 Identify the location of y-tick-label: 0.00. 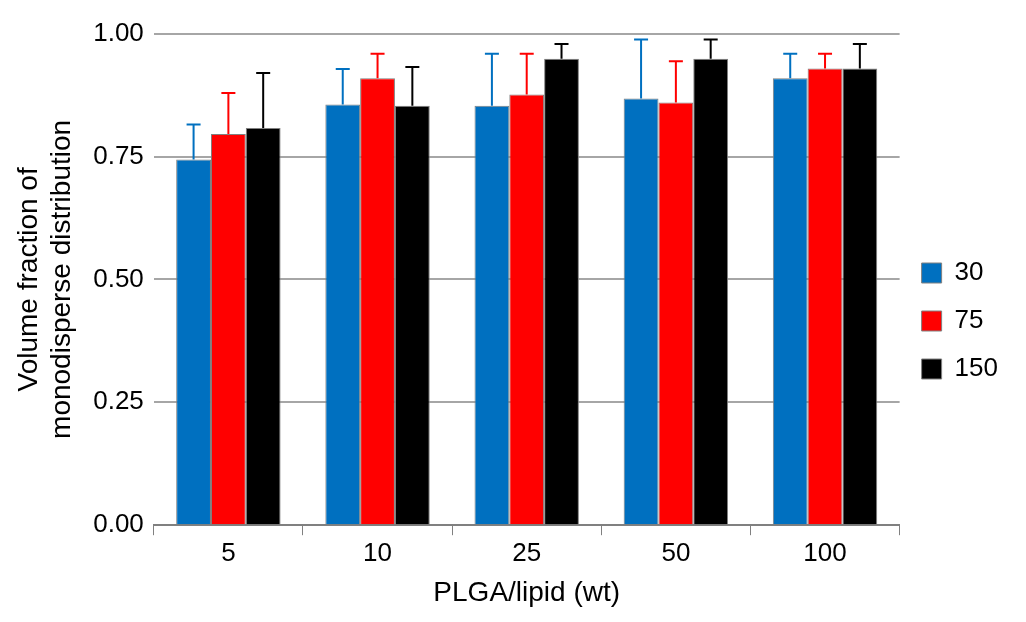
(118, 523).